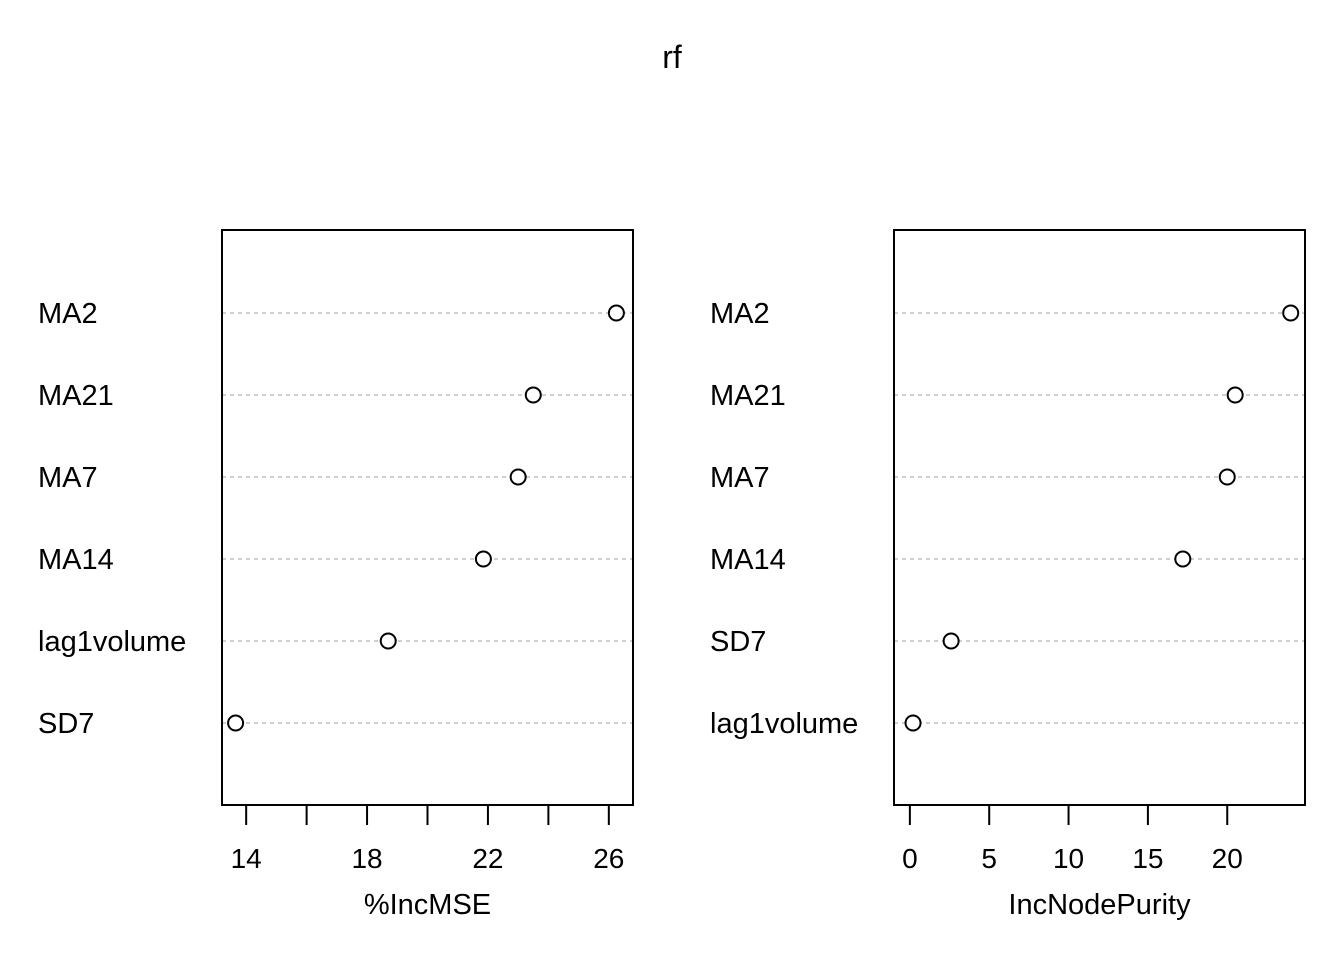 The height and width of the screenshot is (960, 1344). I want to click on points-incmse, so click(426, 518).